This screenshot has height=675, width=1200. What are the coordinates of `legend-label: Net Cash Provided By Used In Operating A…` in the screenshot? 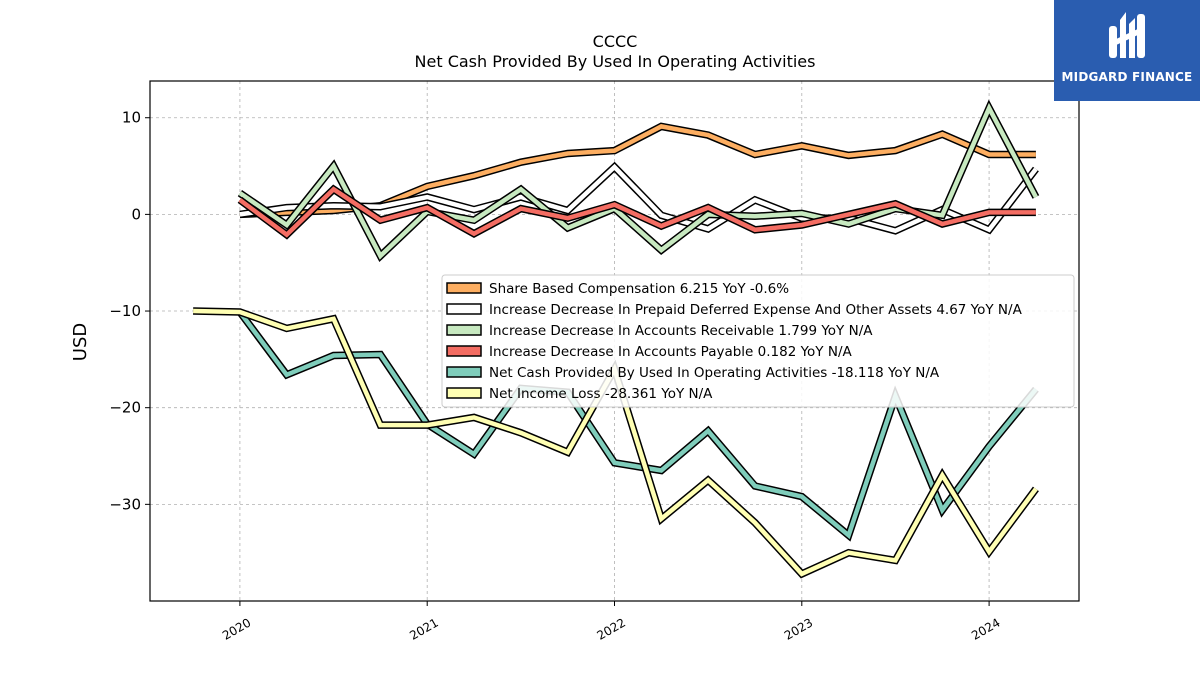 It's located at (714, 373).